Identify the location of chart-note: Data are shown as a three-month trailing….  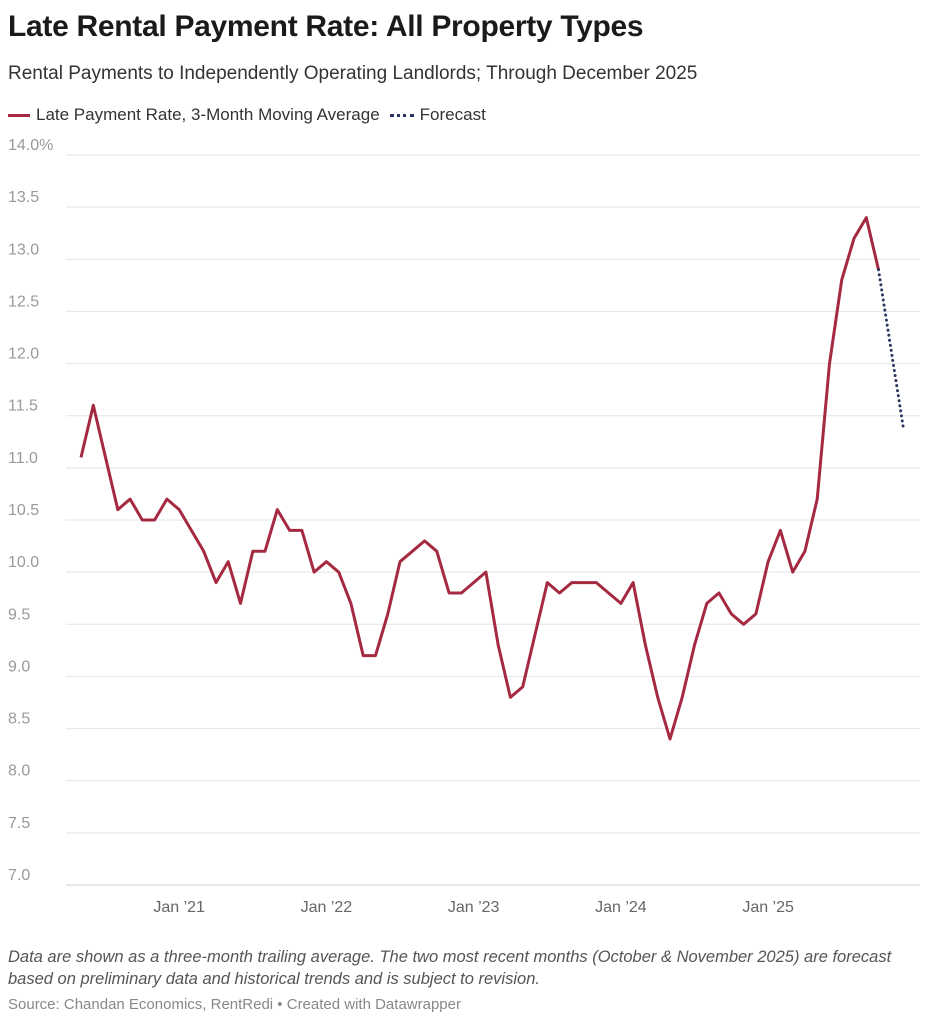
(450, 968).